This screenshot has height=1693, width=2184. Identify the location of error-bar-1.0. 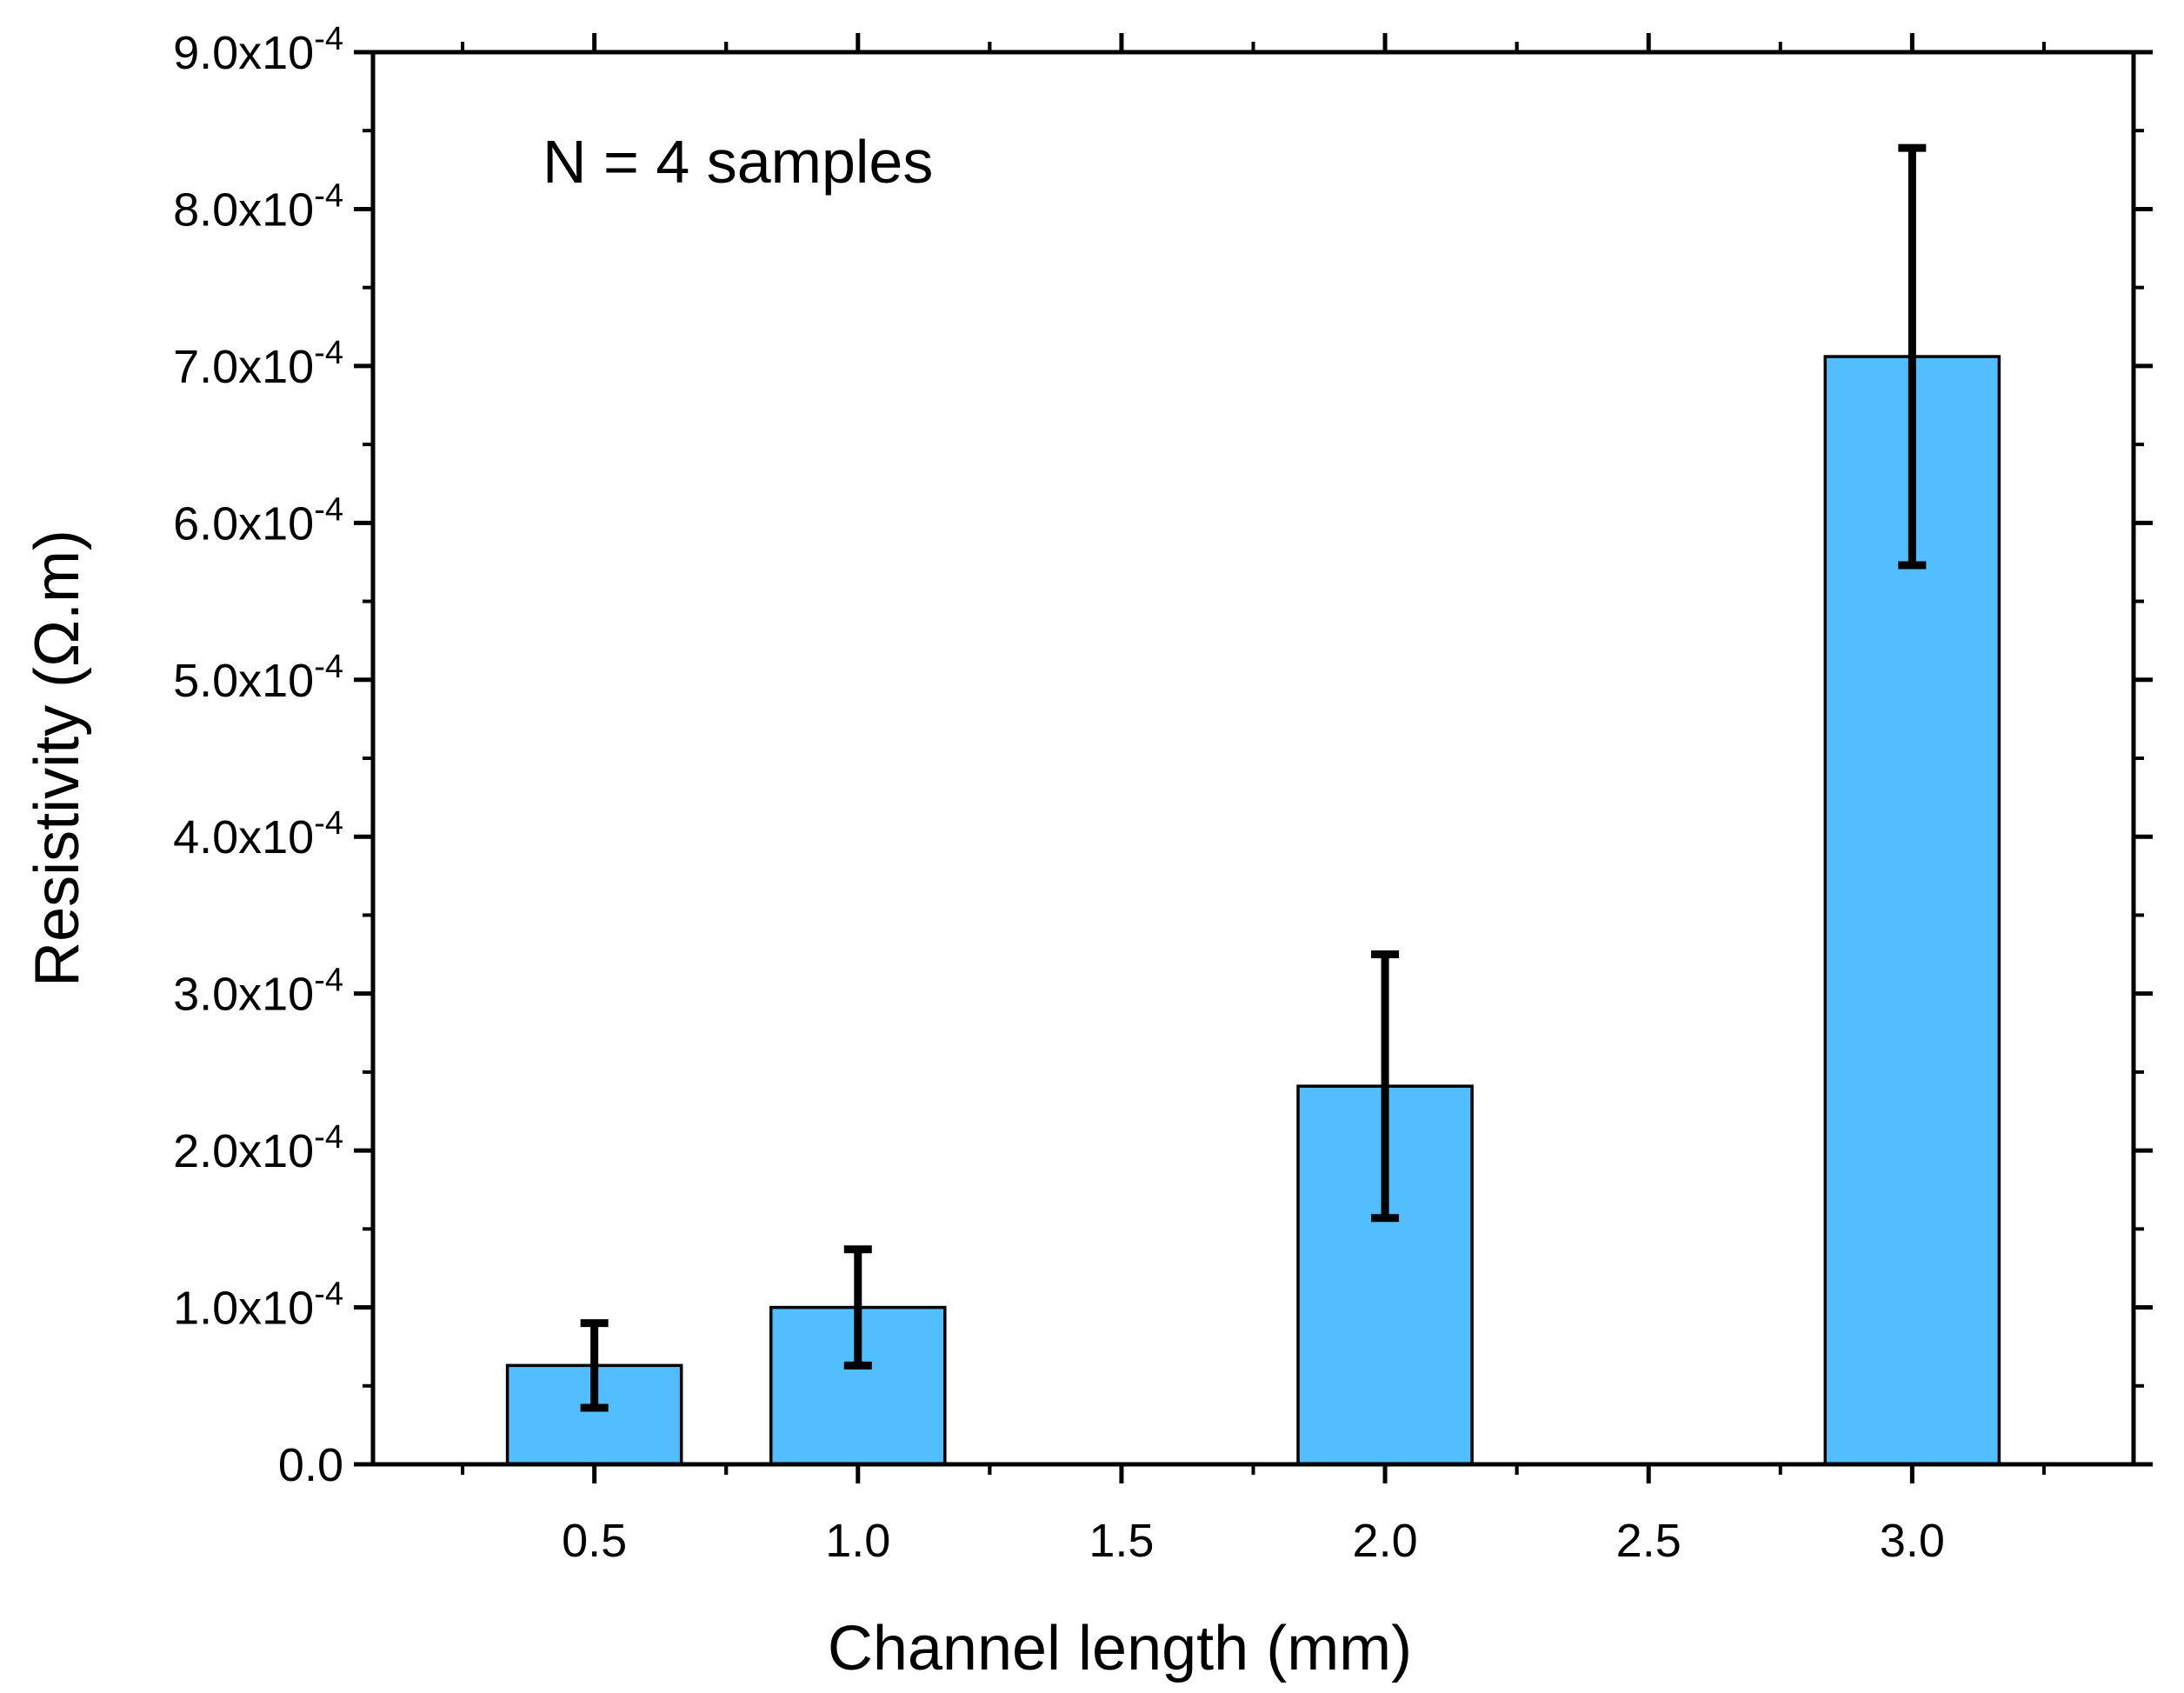
(857, 1307).